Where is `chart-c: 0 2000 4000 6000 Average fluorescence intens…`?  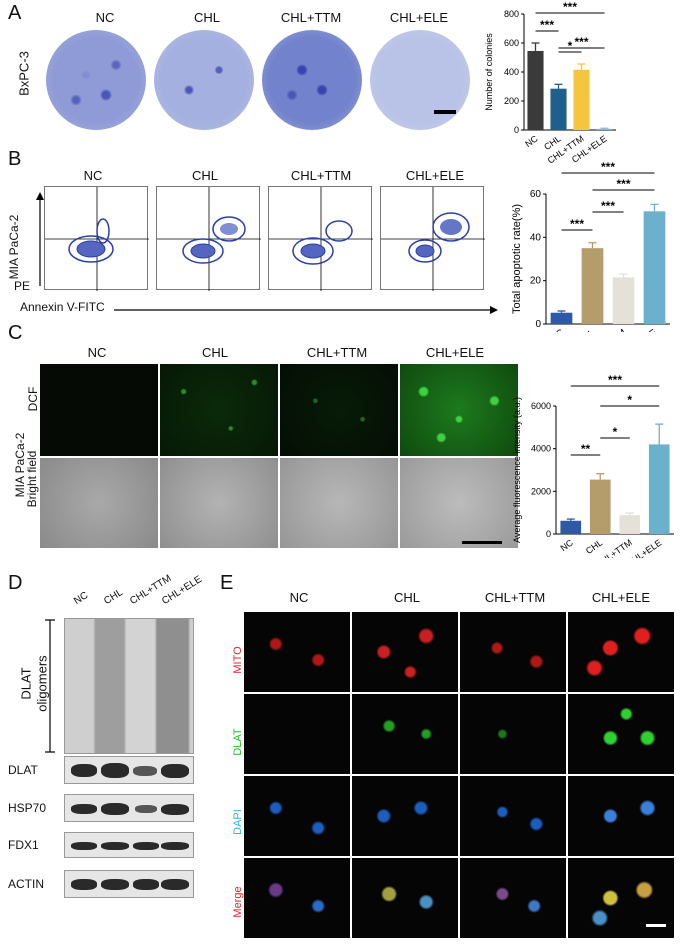
chart-c: 0 2000 4000 6000 Average fluorescence intens… is located at coordinates (593, 465).